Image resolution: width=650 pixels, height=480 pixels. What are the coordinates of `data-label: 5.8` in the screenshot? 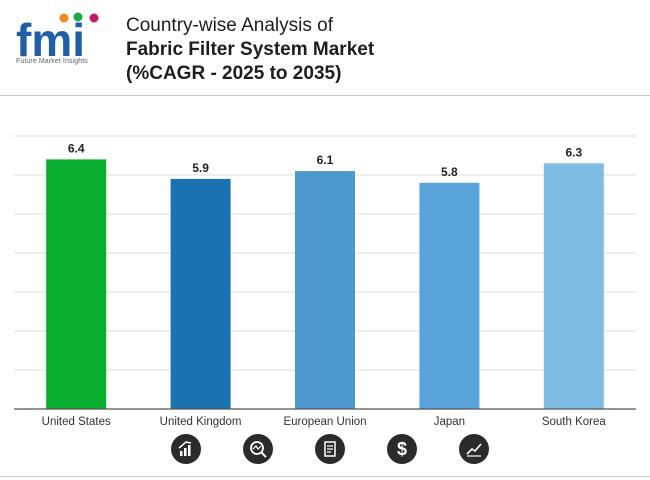 It's located at (449, 172).